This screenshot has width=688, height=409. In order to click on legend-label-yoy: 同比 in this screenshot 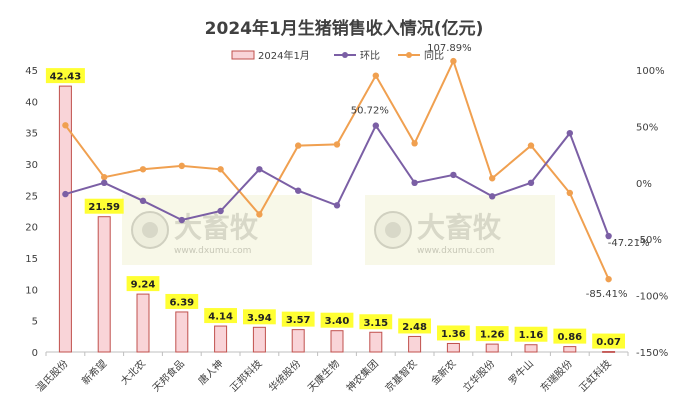, I will do `click(434, 56)`.